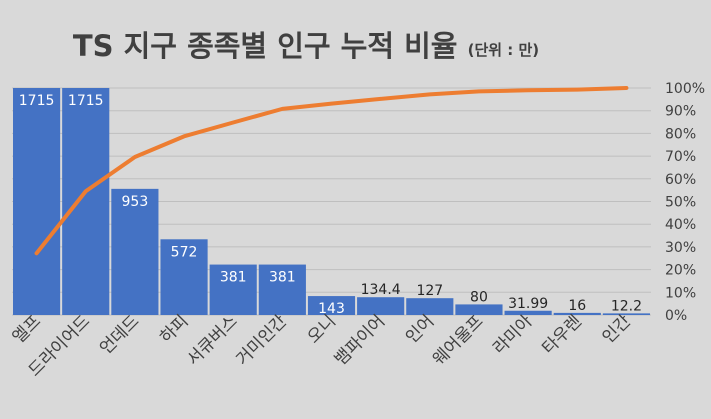  I want to click on x-tick-label: 언데드, so click(119, 334).